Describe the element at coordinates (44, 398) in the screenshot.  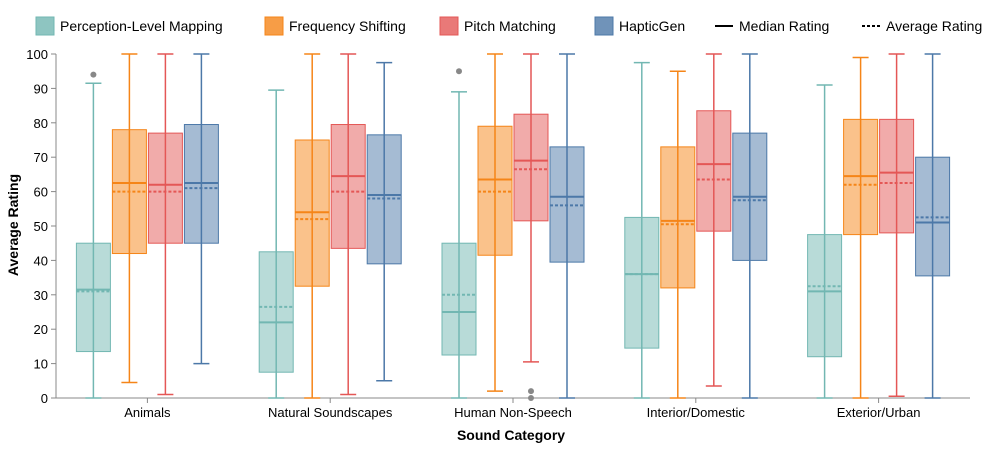
I see `y-tick-label: 0` at that location.